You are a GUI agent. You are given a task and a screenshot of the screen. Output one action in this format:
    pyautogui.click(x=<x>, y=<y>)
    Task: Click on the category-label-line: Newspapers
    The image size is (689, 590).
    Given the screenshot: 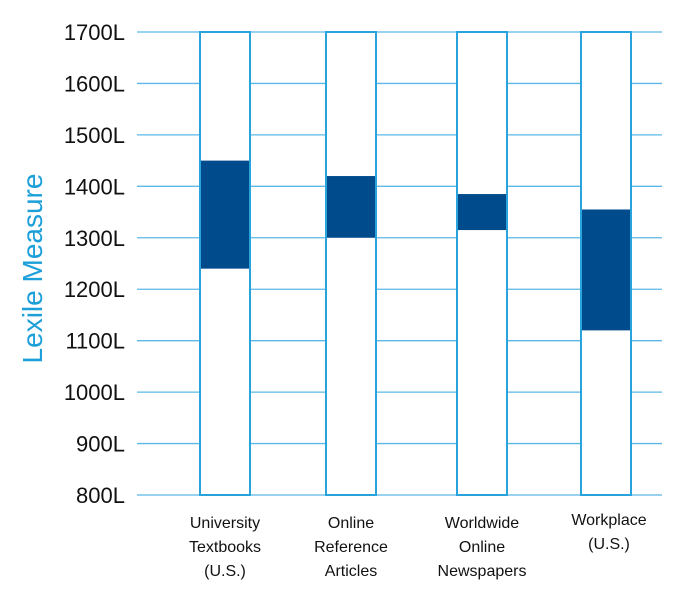 What is the action you would take?
    pyautogui.click(x=482, y=571)
    